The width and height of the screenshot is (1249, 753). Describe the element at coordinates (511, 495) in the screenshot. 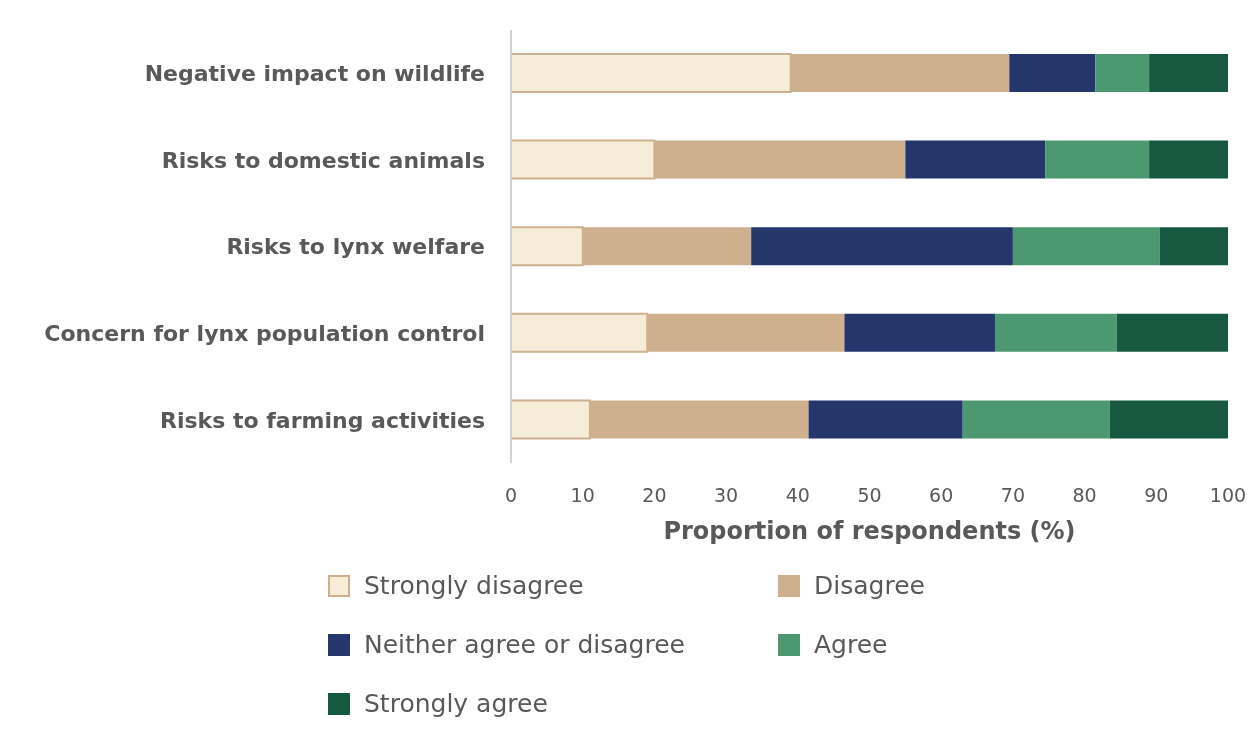

I see `x-tick-label: 0` at that location.